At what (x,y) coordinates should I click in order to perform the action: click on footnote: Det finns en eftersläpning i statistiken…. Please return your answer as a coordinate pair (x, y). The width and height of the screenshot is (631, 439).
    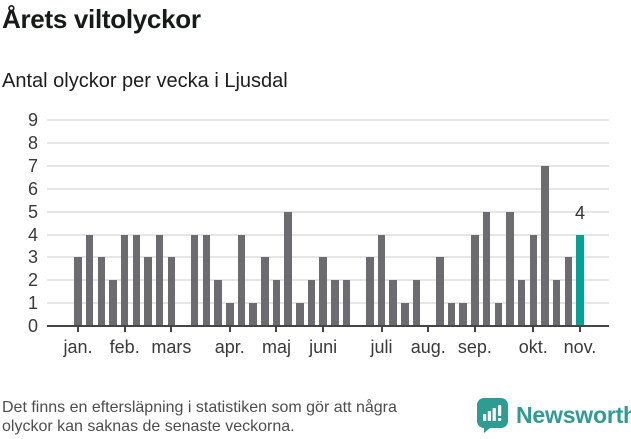
    Looking at the image, I should click on (199, 417).